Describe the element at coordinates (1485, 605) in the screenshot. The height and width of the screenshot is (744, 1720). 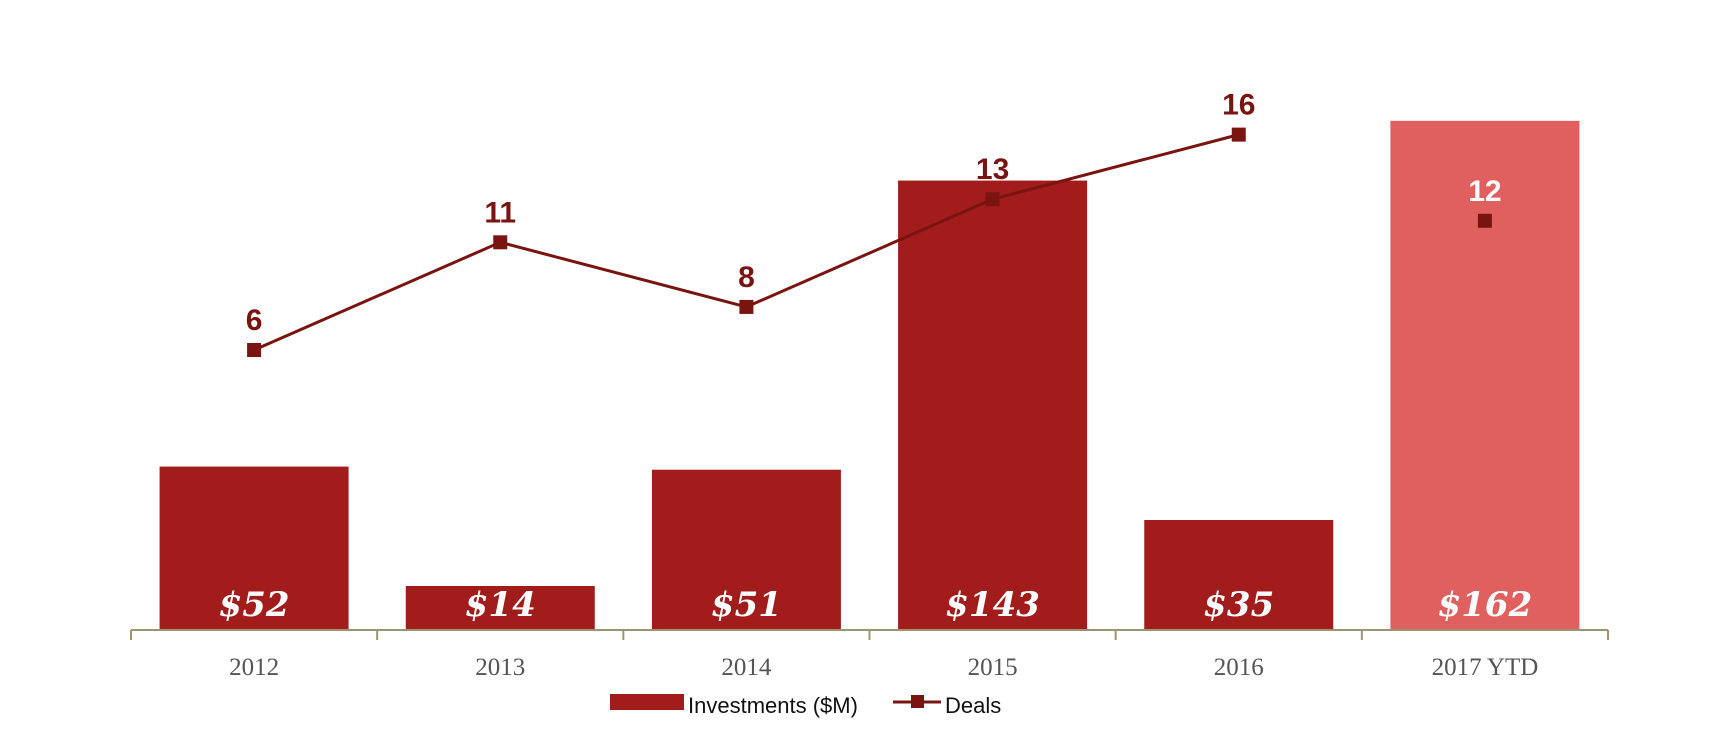
I see `bar-value-label: $162` at that location.